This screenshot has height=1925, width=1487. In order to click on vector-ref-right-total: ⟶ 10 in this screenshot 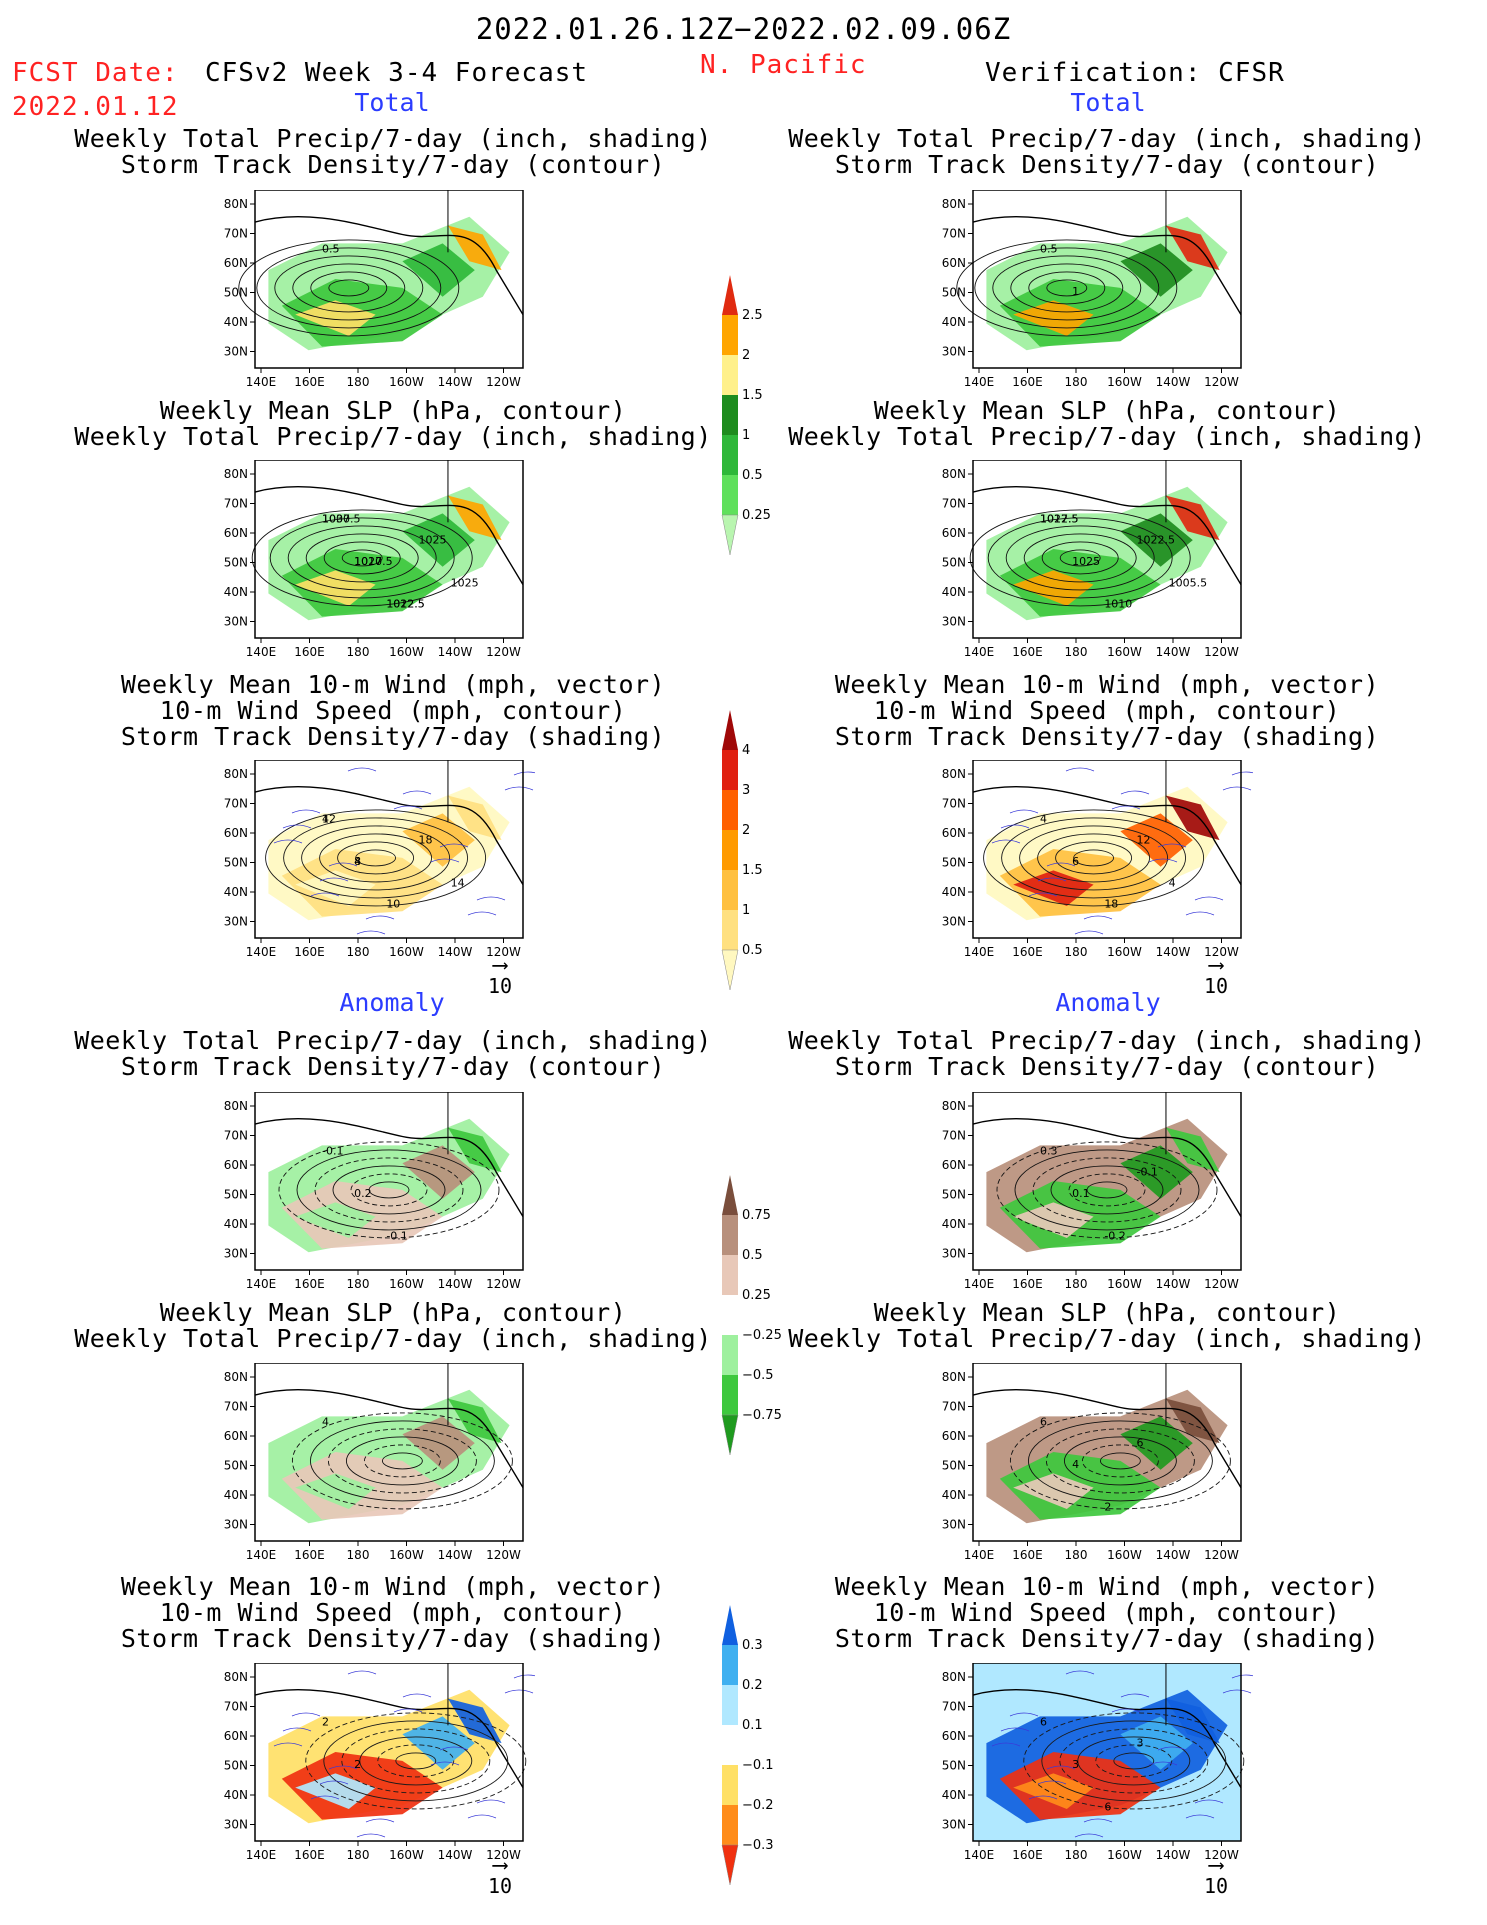, I will do `click(1216, 977)`.